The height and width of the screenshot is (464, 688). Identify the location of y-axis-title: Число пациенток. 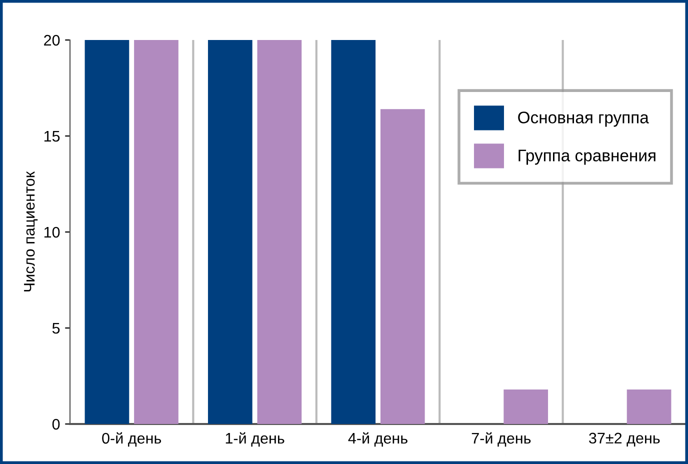
(31, 231).